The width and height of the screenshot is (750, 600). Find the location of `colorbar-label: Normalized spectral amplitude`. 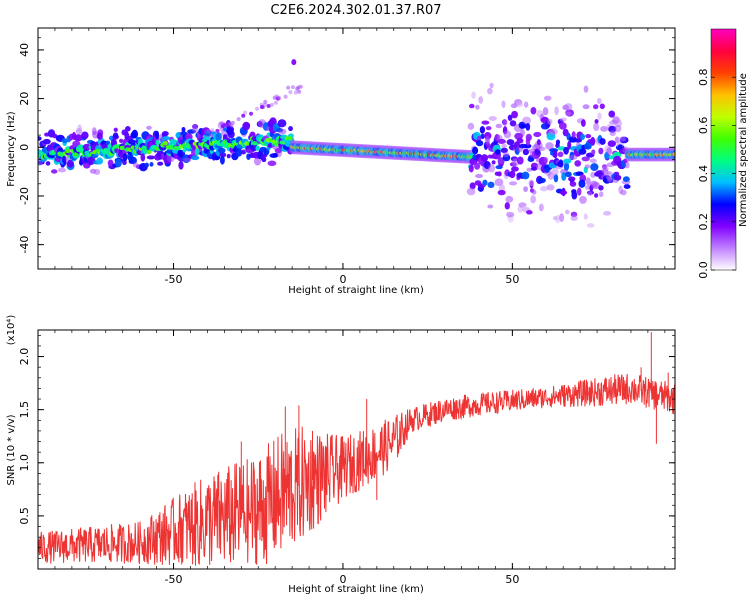

colorbar-label: Normalized spectral amplitude is located at coordinates (743, 150).